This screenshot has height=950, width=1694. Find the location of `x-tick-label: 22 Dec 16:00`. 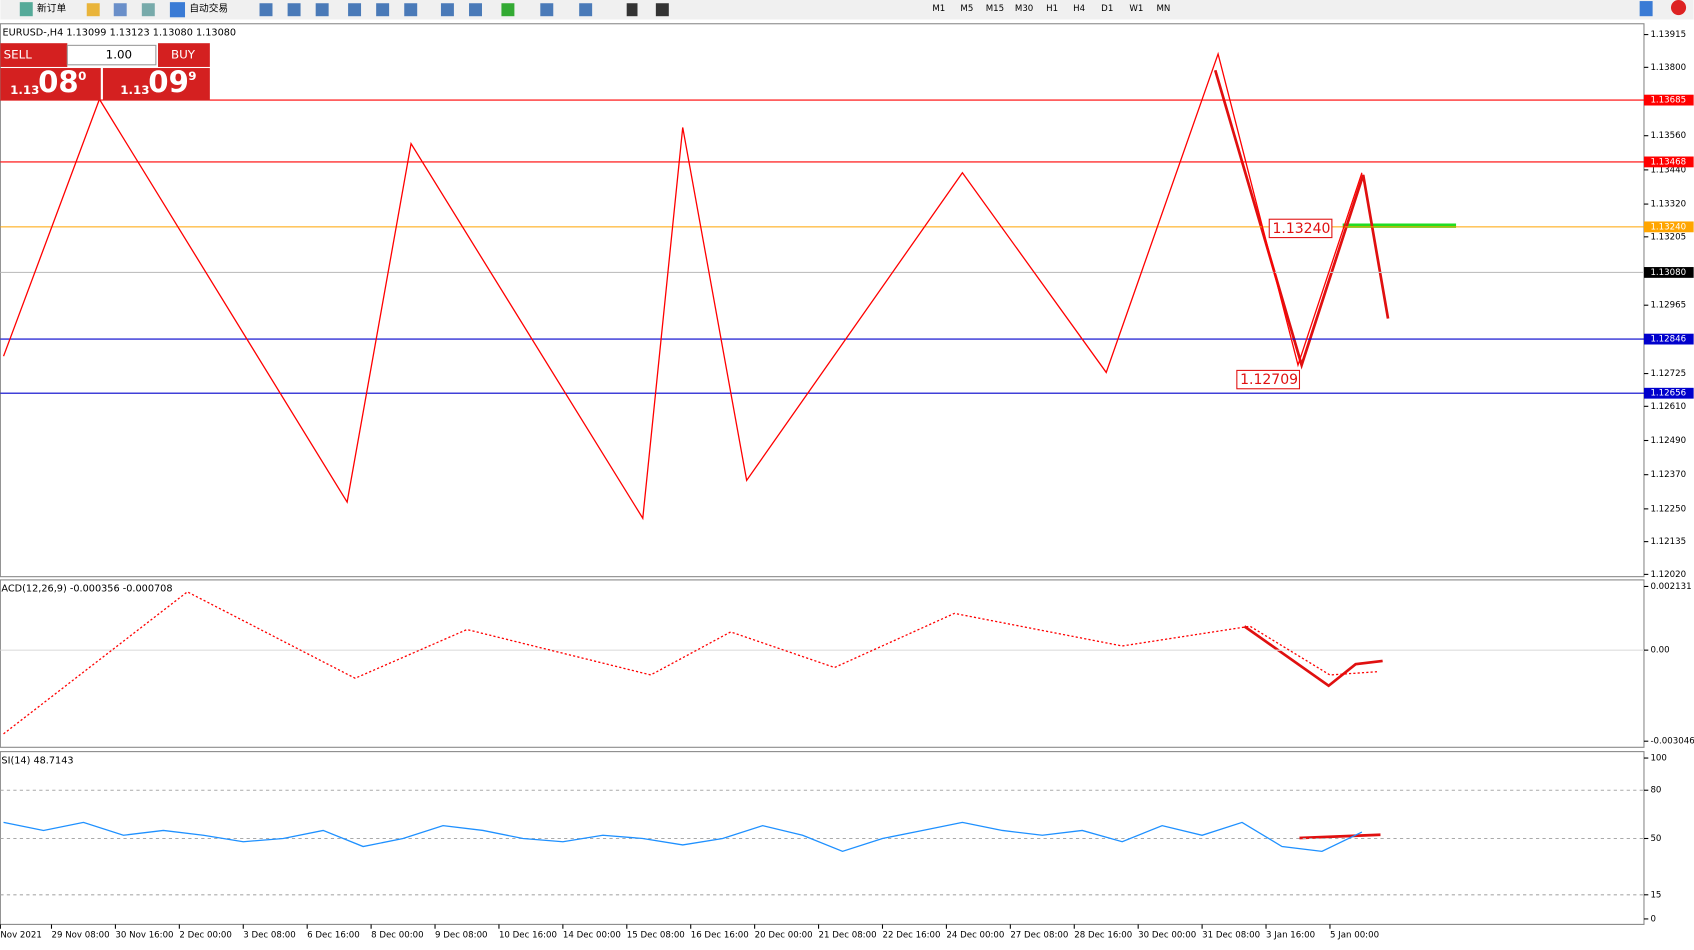

x-tick-label: 22 Dec 16:00 is located at coordinates (911, 936).